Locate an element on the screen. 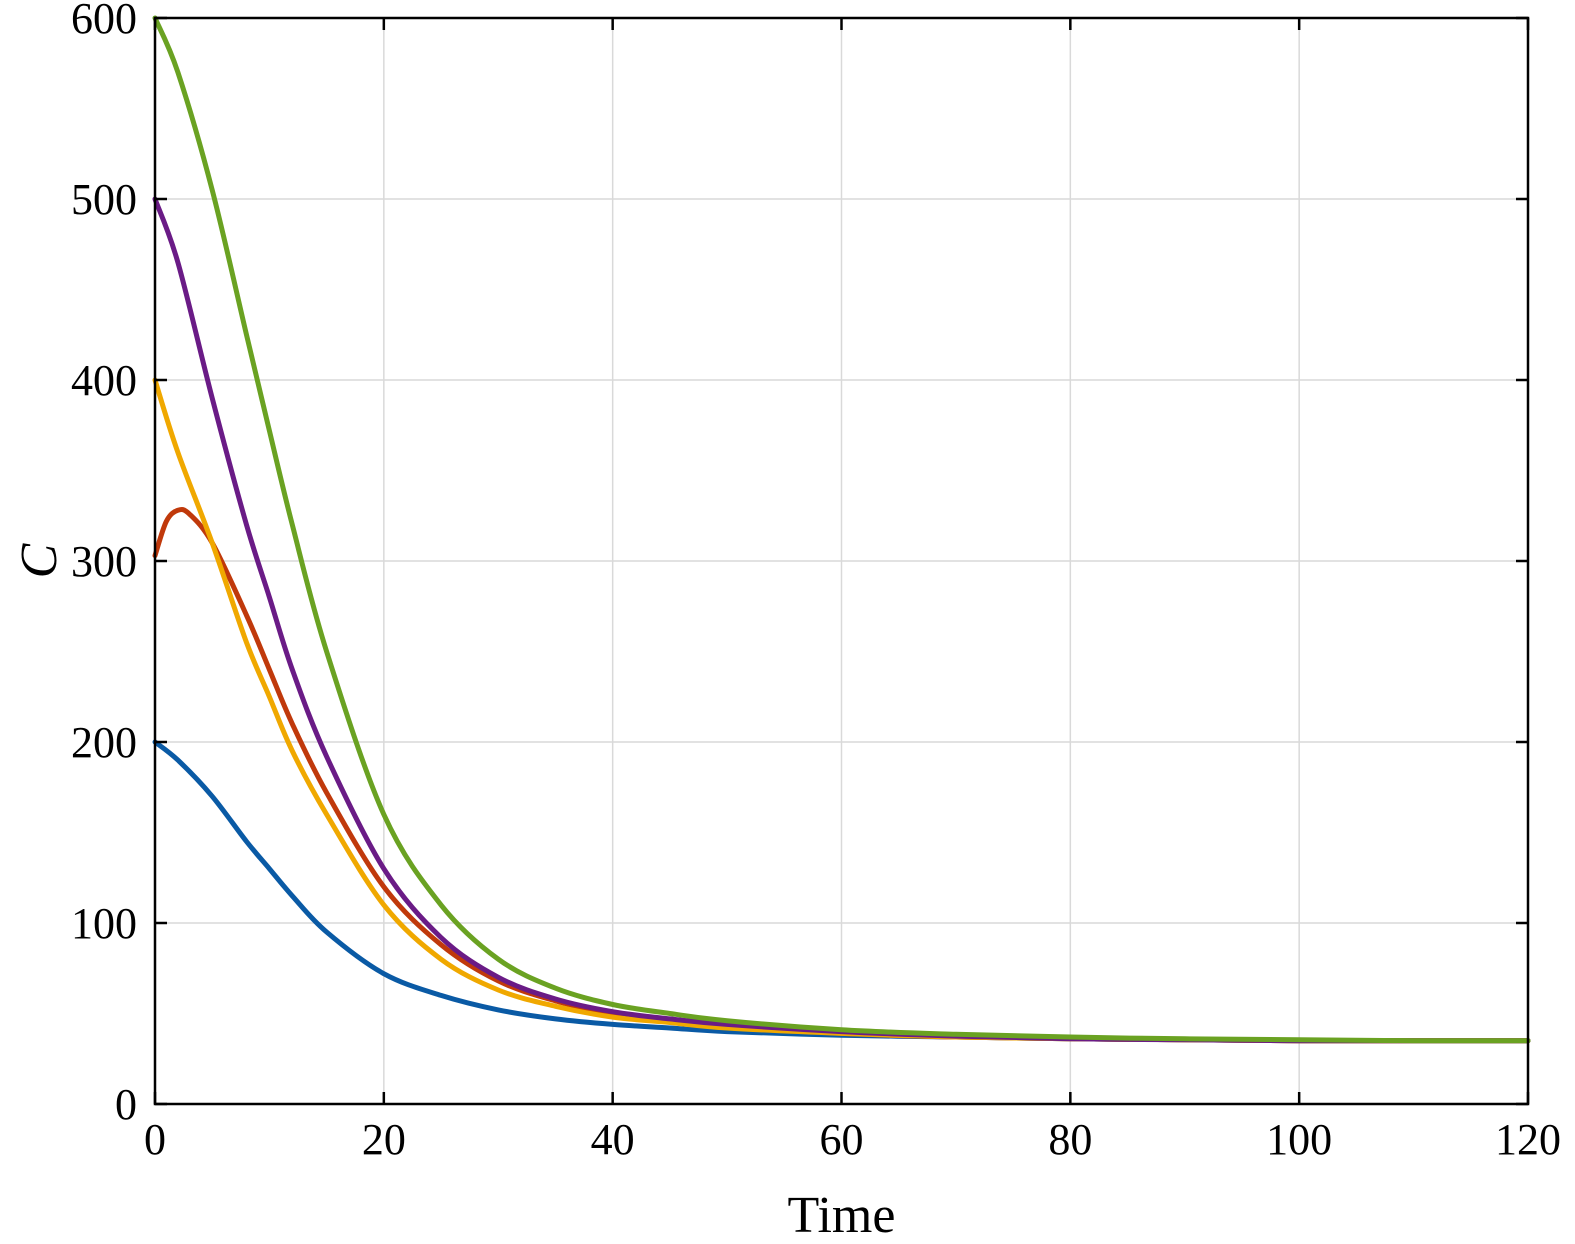 The width and height of the screenshot is (1575, 1244). x-tick-label: 20 is located at coordinates (384, 1139).